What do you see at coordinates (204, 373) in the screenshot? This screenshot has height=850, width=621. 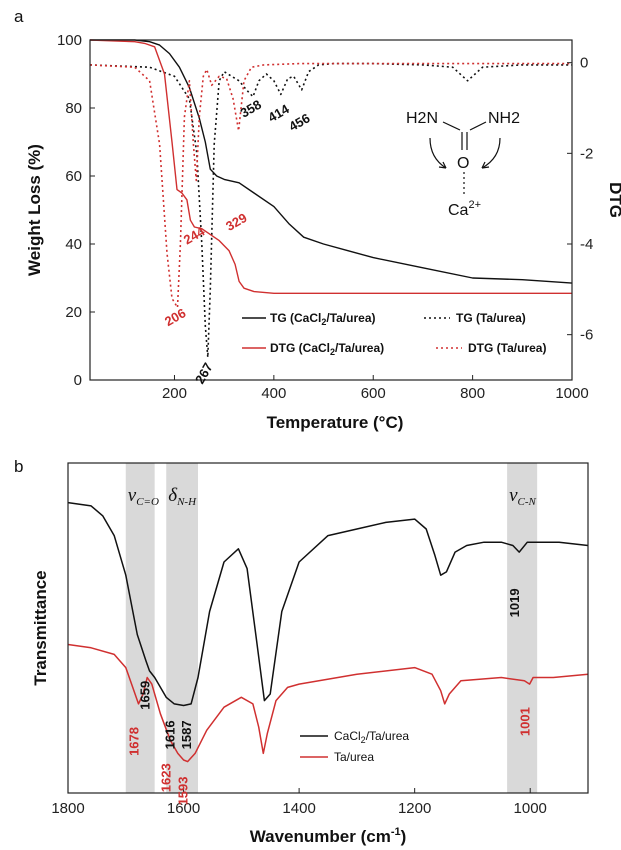 I see `peak-label-267: 267` at bounding box center [204, 373].